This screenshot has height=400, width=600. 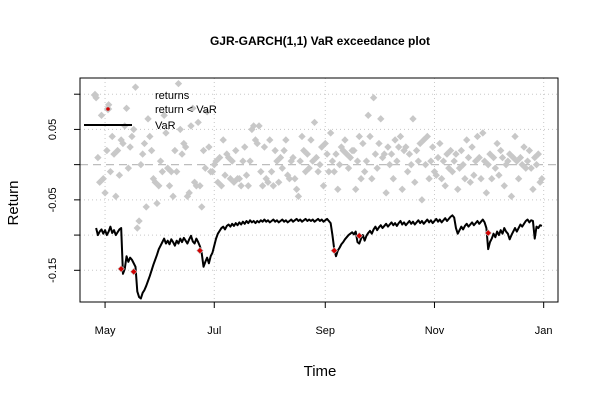 What do you see at coordinates (435, 331) in the screenshot?
I see `x-tick-label: Nov` at bounding box center [435, 331].